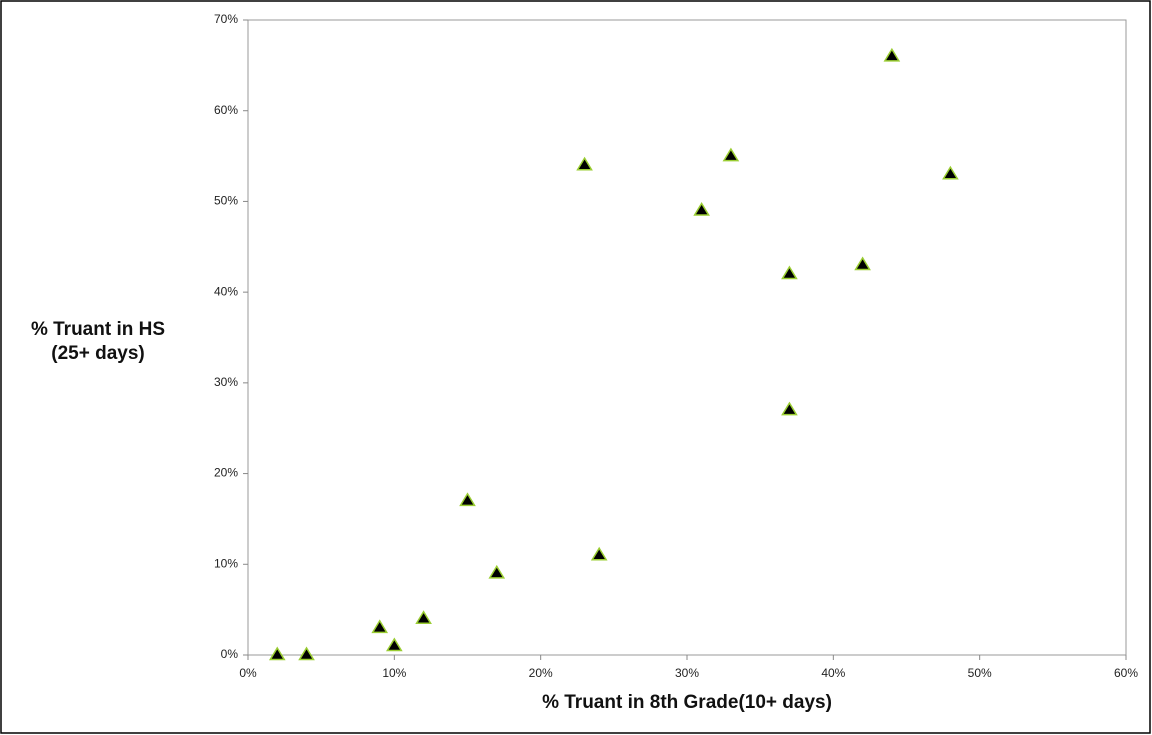 The image size is (1152, 735). What do you see at coordinates (687, 673) in the screenshot?
I see `x-tick-label: 30%` at bounding box center [687, 673].